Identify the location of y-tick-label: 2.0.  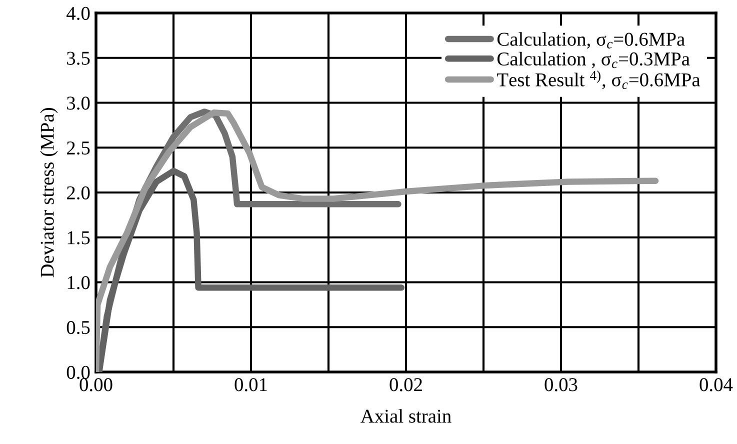
(78, 193).